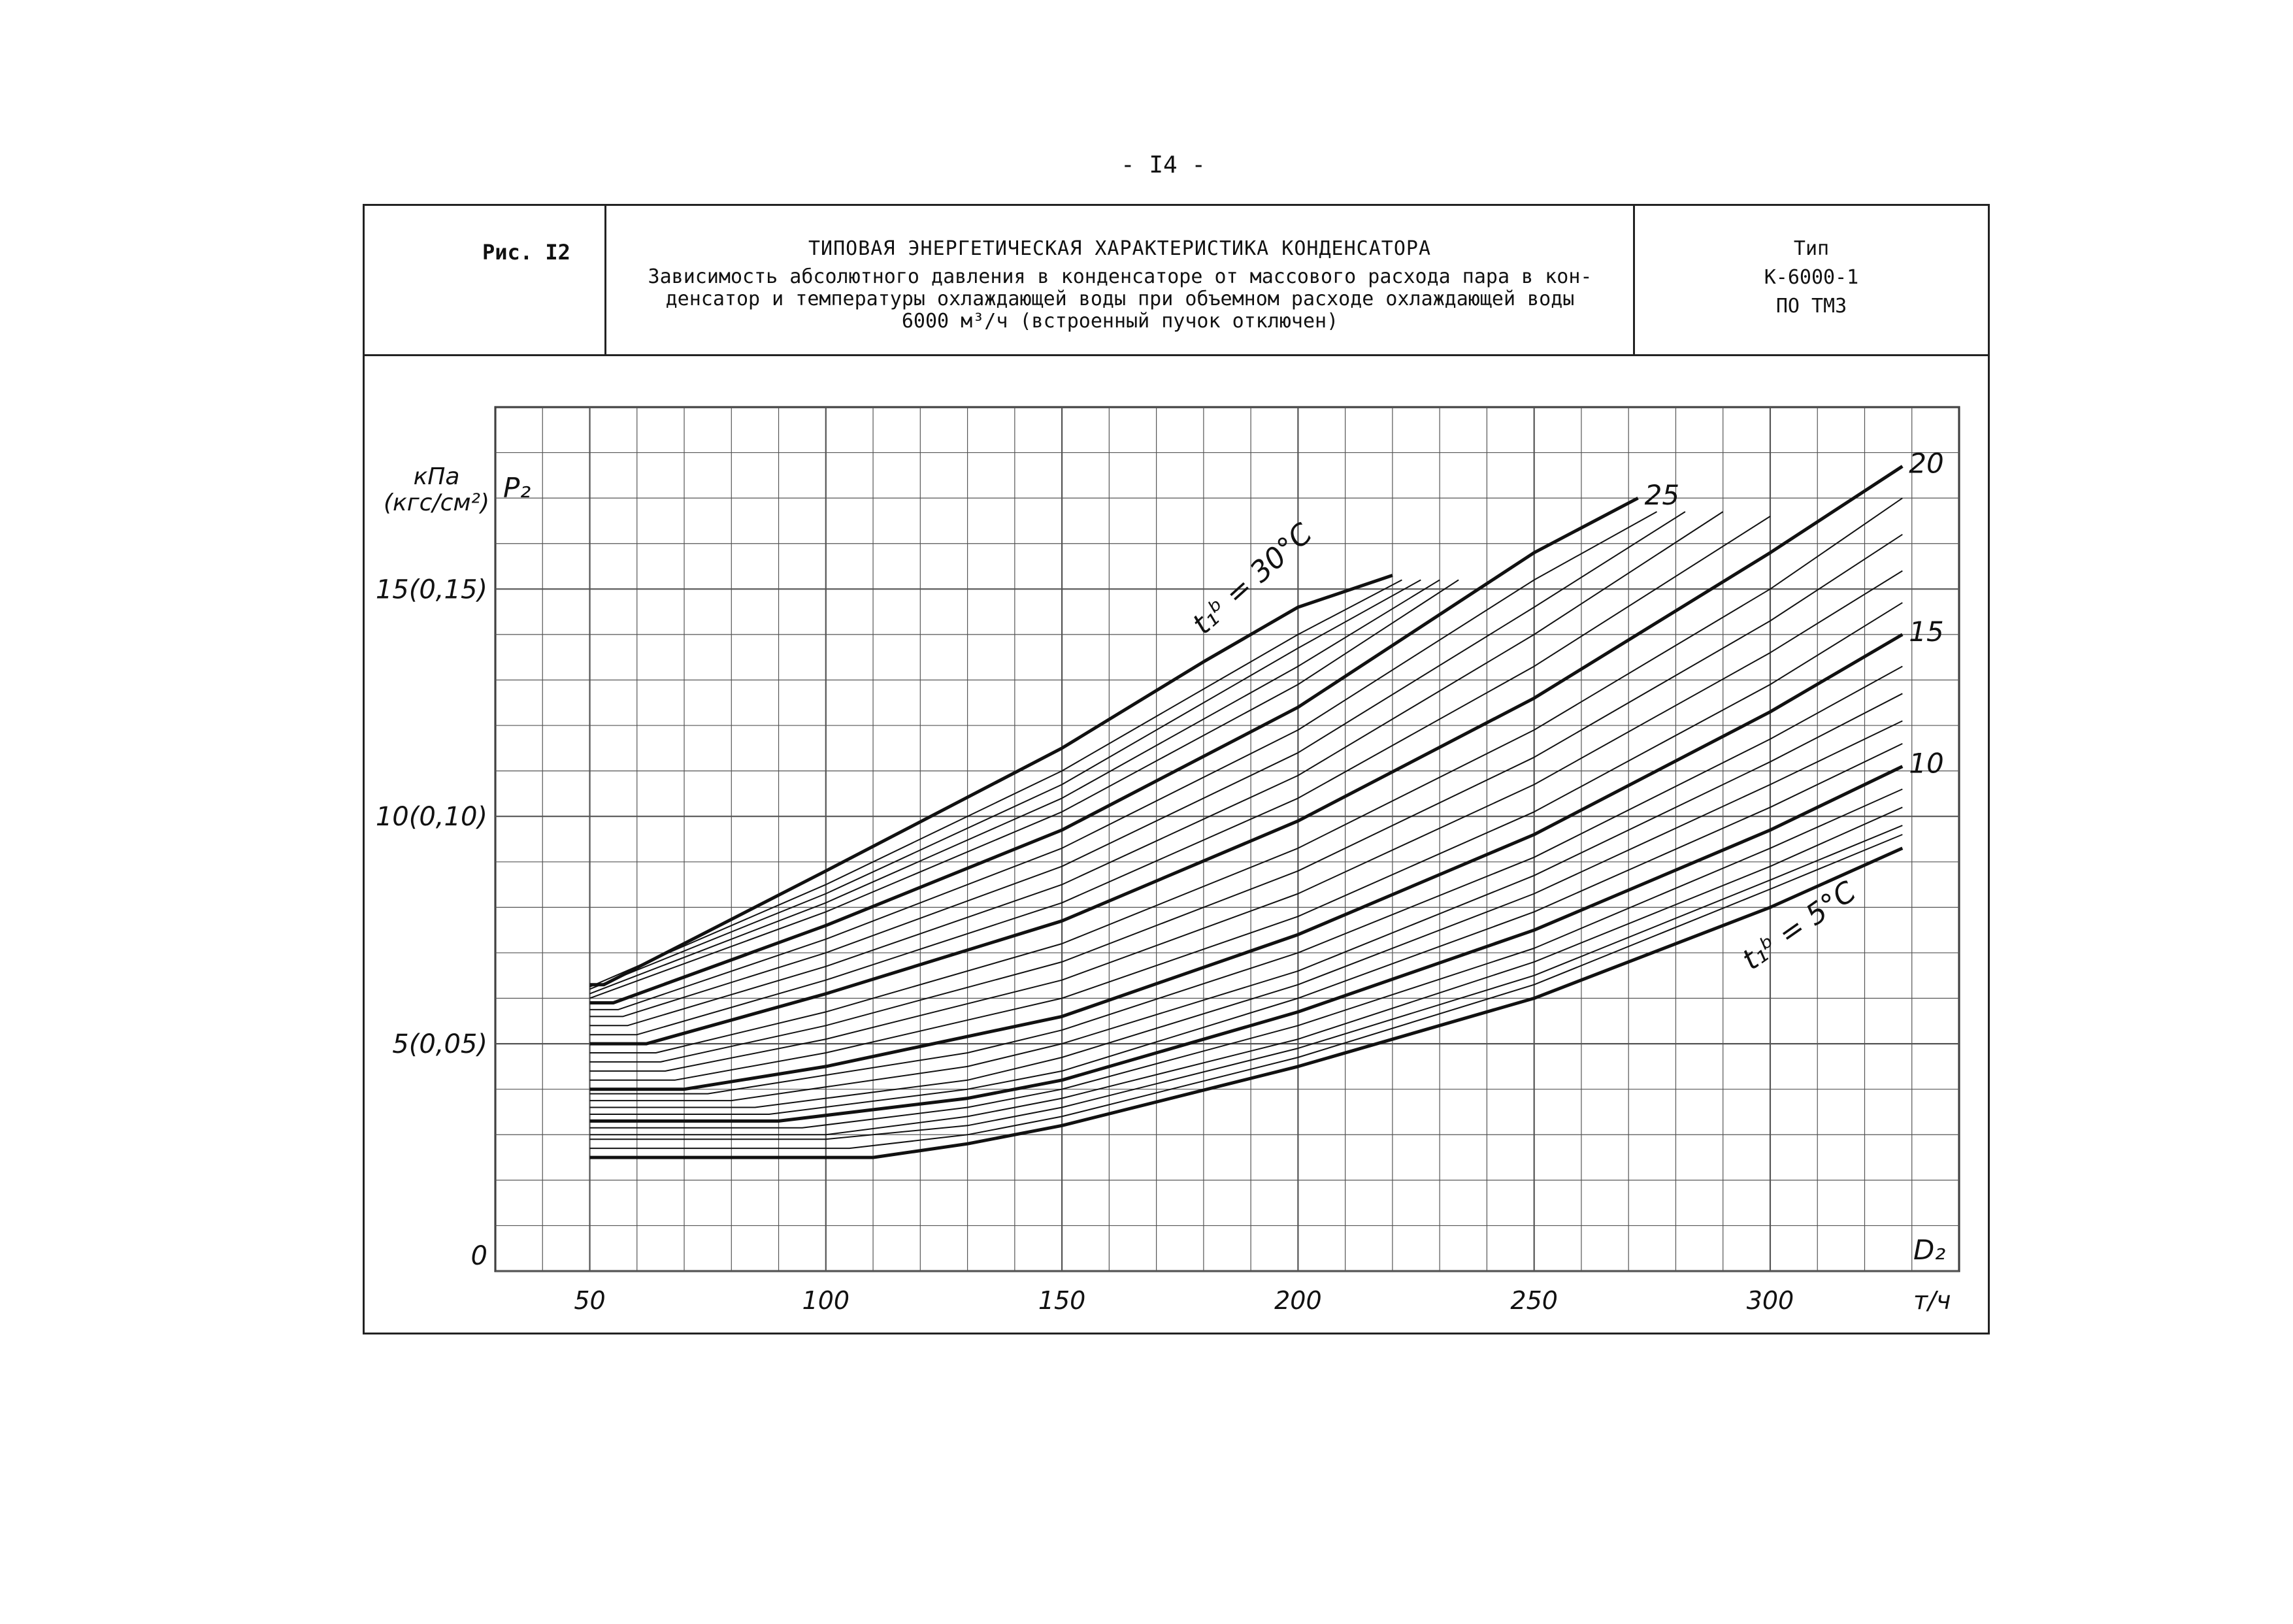 This screenshot has height=1624, width=2293. I want to click on y-axis-unit: кПа, so click(437, 477).